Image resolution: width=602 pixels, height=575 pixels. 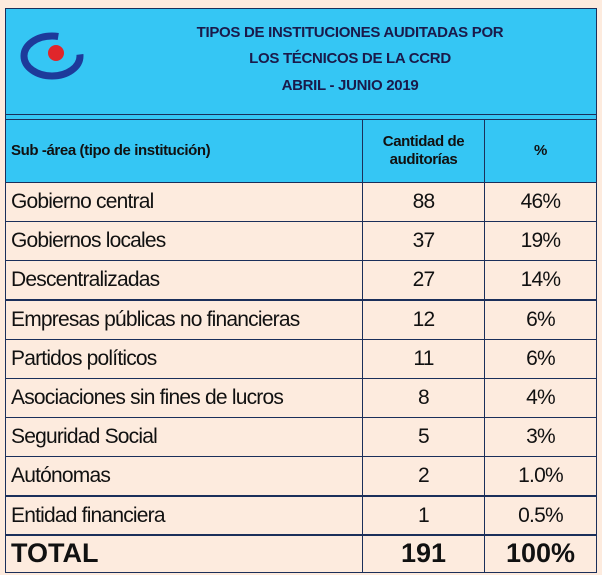 I want to click on cell-text: Gobiernos locales, so click(x=88, y=241).